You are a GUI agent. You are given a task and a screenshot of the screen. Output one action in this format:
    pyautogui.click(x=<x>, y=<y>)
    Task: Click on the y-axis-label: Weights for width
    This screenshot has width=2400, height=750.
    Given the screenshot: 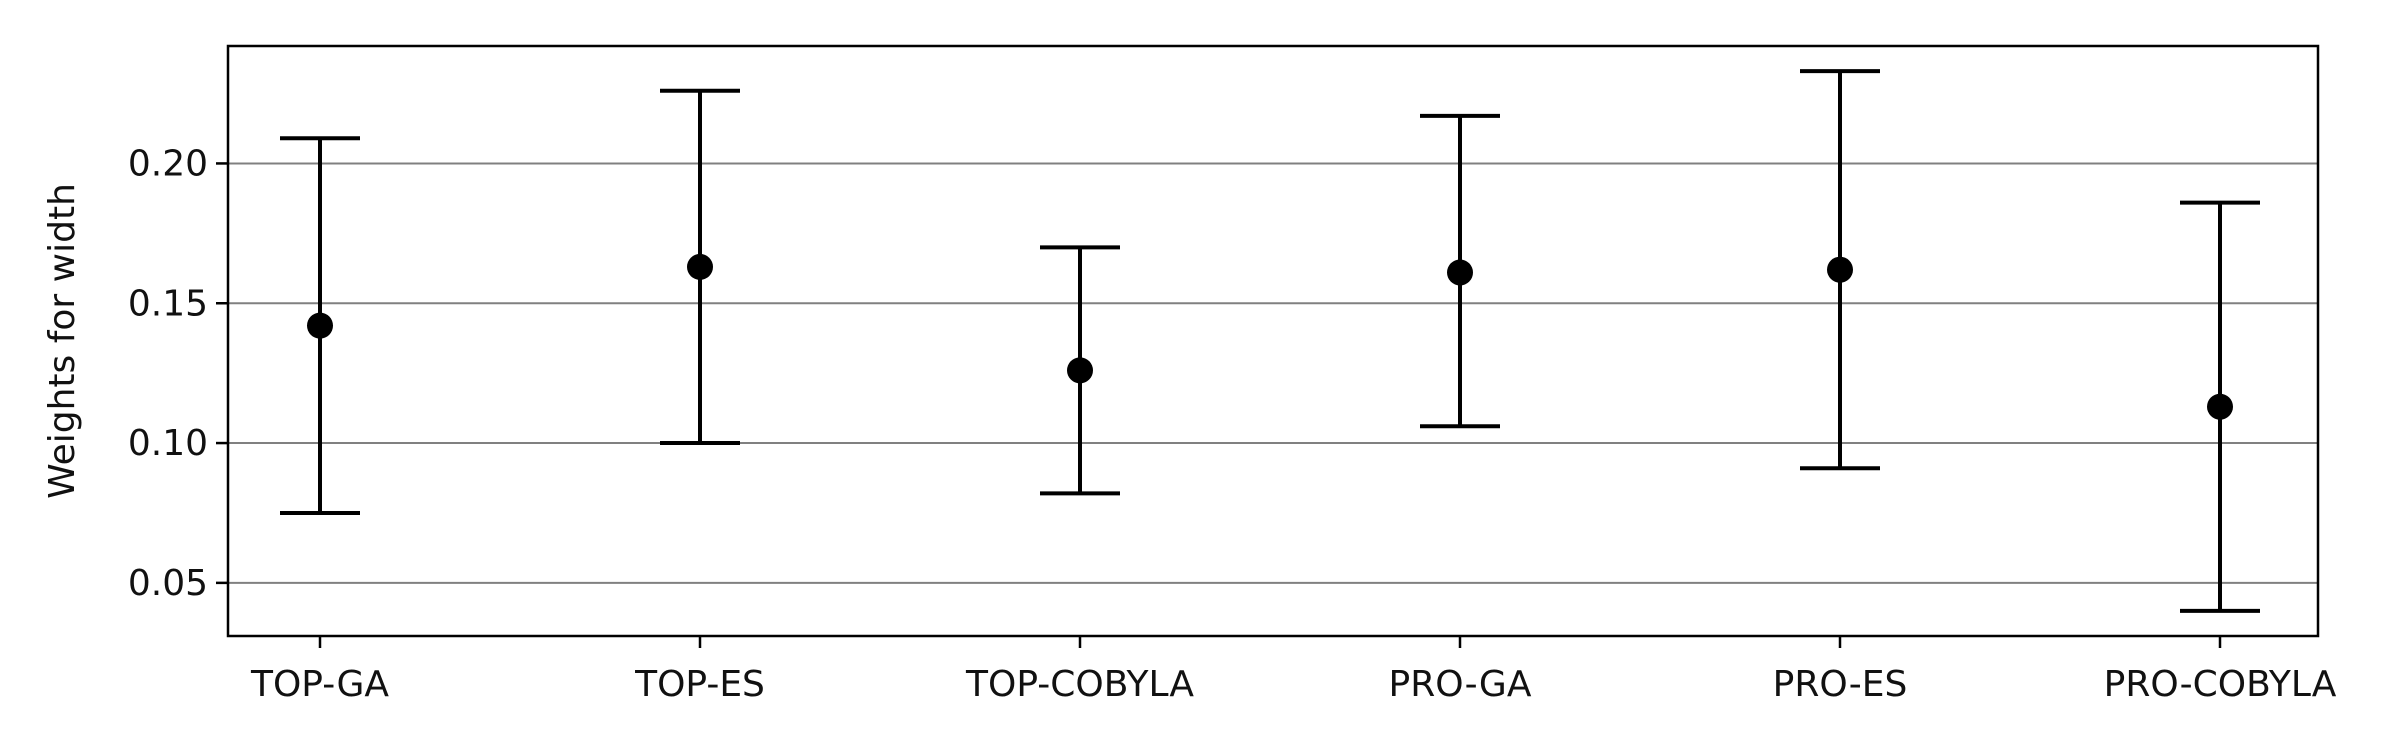 What is the action you would take?
    pyautogui.click(x=62, y=341)
    